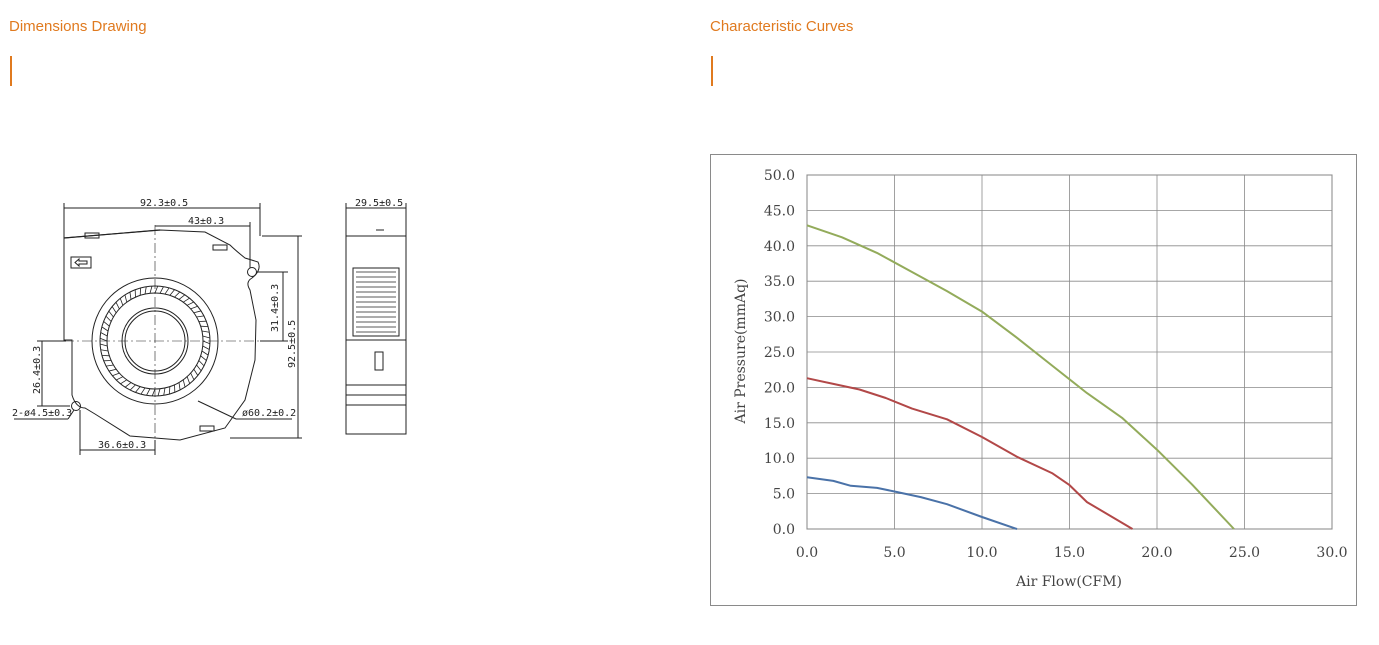  I want to click on left-accent-bar, so click(11, 71).